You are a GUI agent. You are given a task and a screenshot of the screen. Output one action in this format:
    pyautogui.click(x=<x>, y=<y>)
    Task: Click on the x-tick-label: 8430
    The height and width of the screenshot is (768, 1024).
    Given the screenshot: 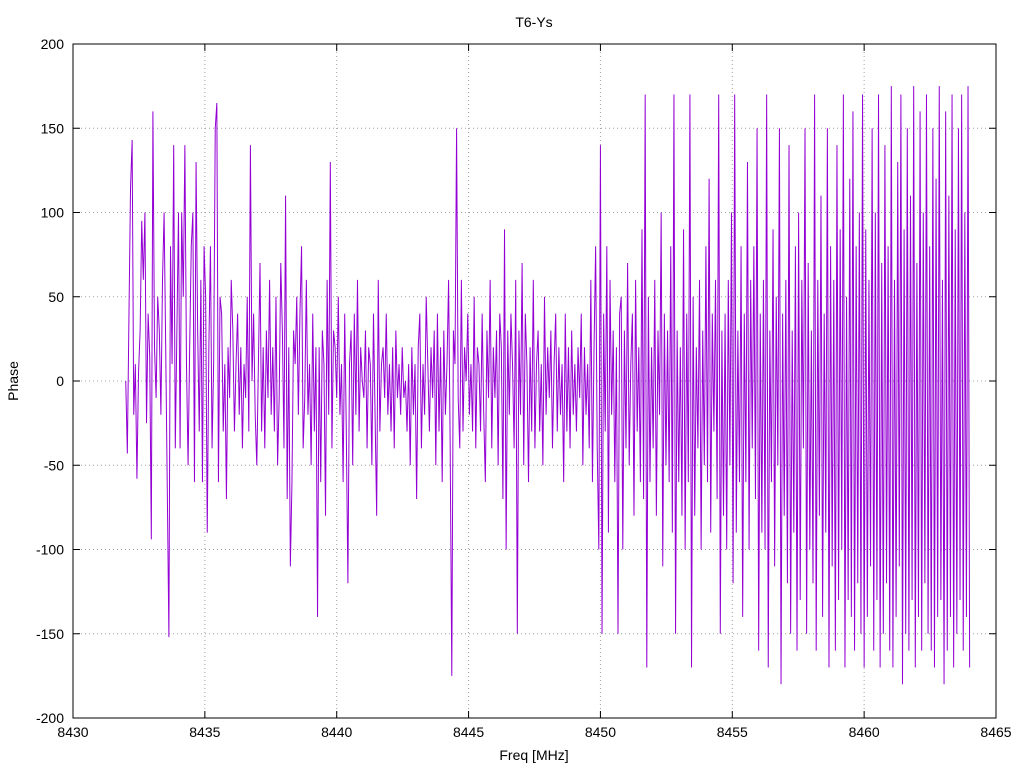 What is the action you would take?
    pyautogui.click(x=72, y=732)
    